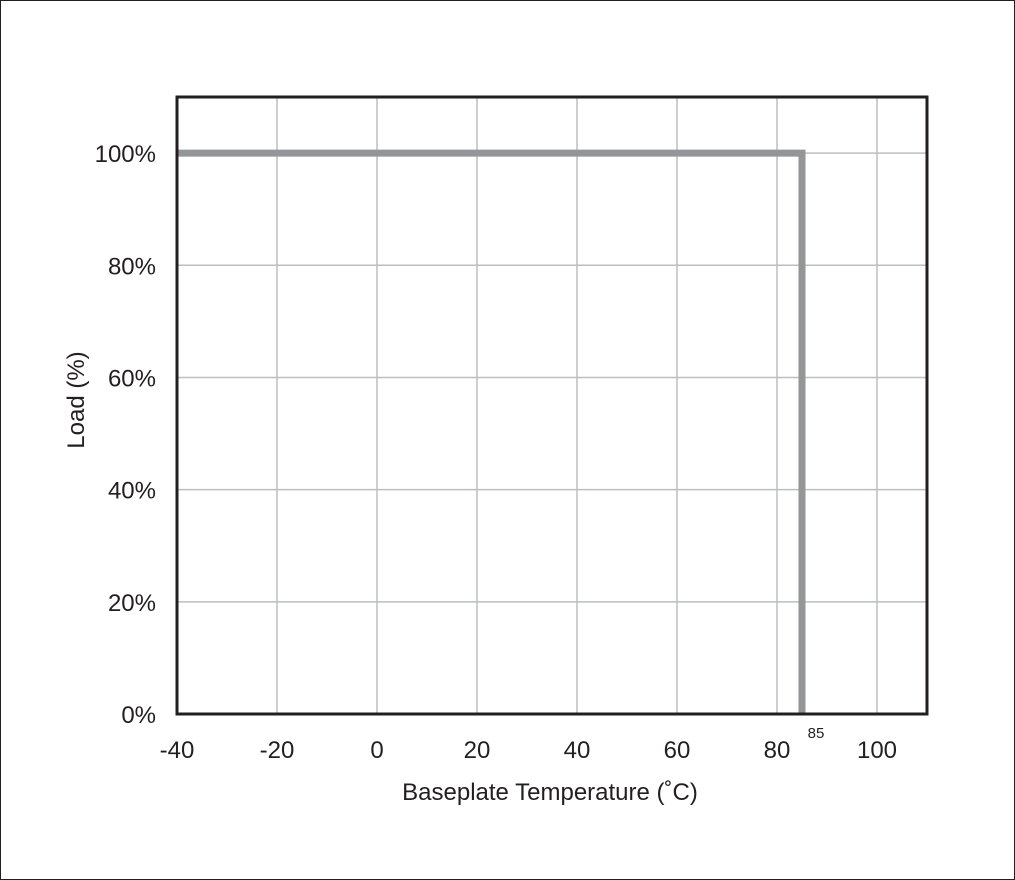 The height and width of the screenshot is (880, 1015). I want to click on y-tick-label: 20%, so click(132, 603).